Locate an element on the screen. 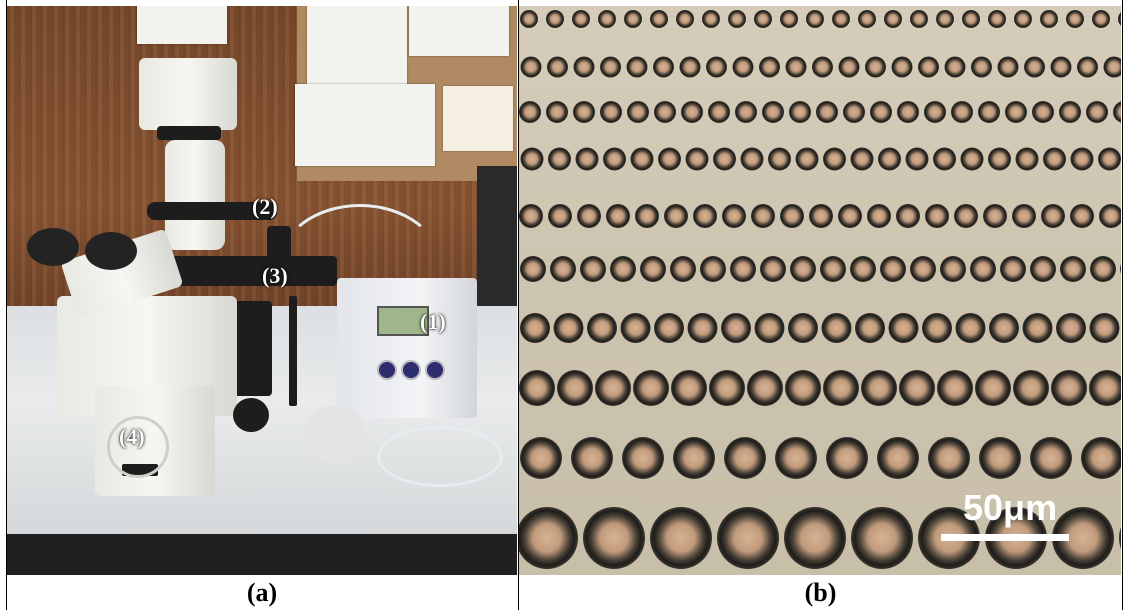  tubing is located at coordinates (360, 267).